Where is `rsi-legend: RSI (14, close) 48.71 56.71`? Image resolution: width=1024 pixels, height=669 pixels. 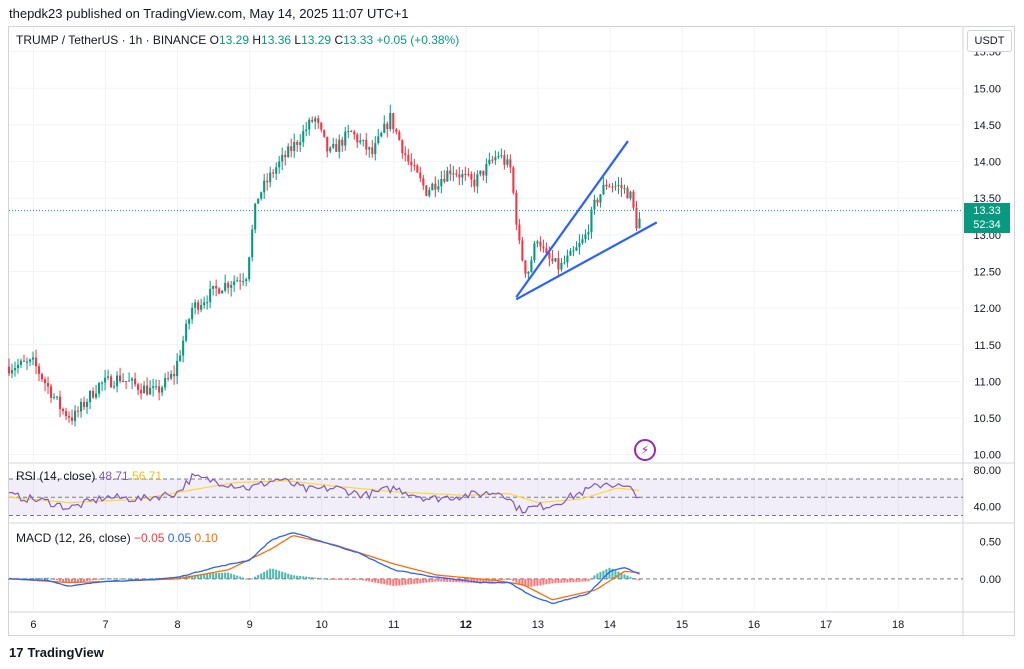
rsi-legend: RSI (14, close) 48.71 56.71 is located at coordinates (89, 476).